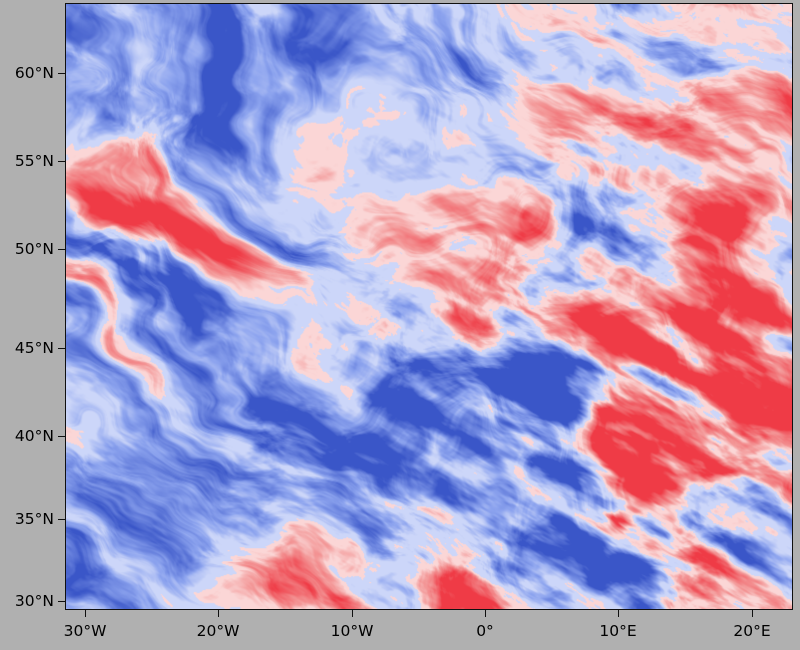  I want to click on x-axis-tick-label: 10°W, so click(352, 631).